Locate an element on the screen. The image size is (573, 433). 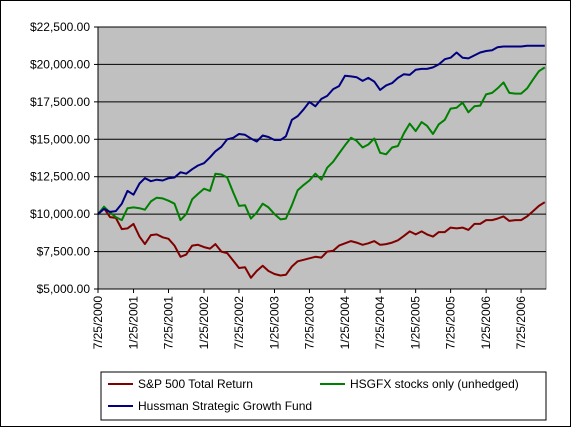
y-tick-label: $22,500.00 is located at coordinates (60, 27).